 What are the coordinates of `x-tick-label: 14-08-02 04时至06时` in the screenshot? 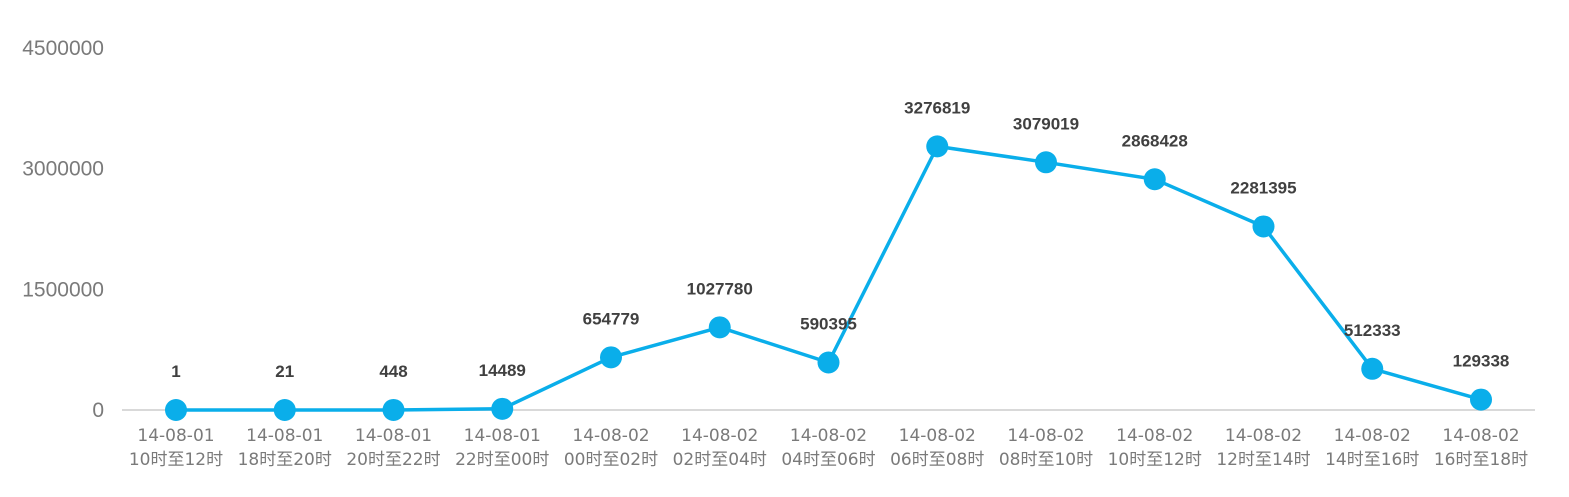 It's located at (828, 448).